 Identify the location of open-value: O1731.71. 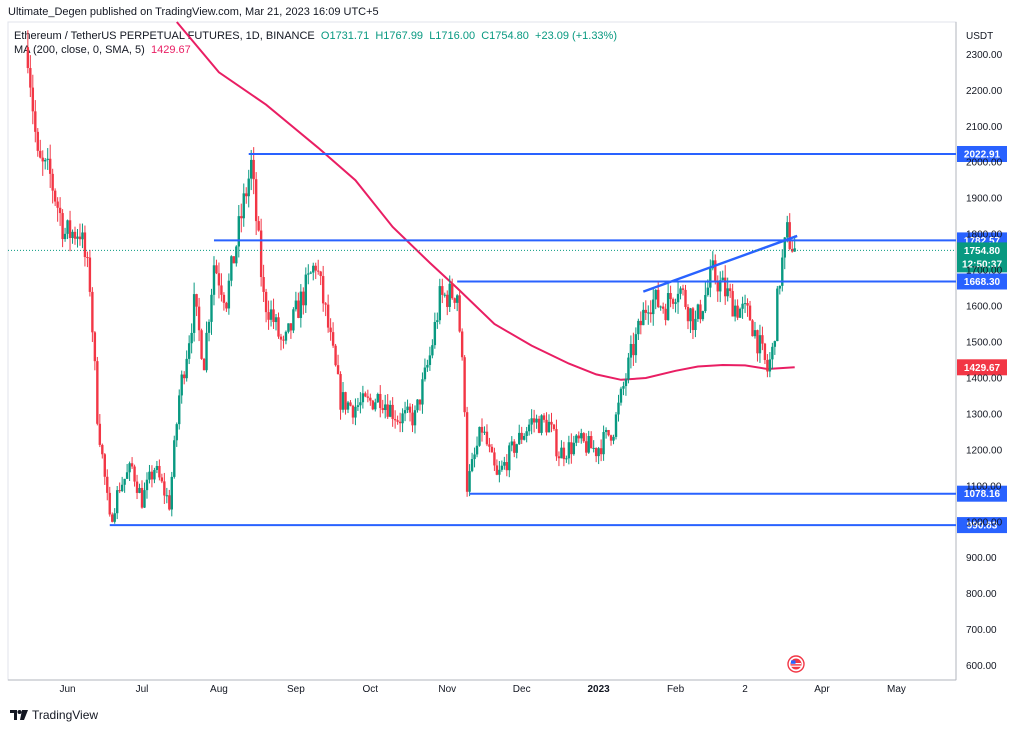
(345, 36).